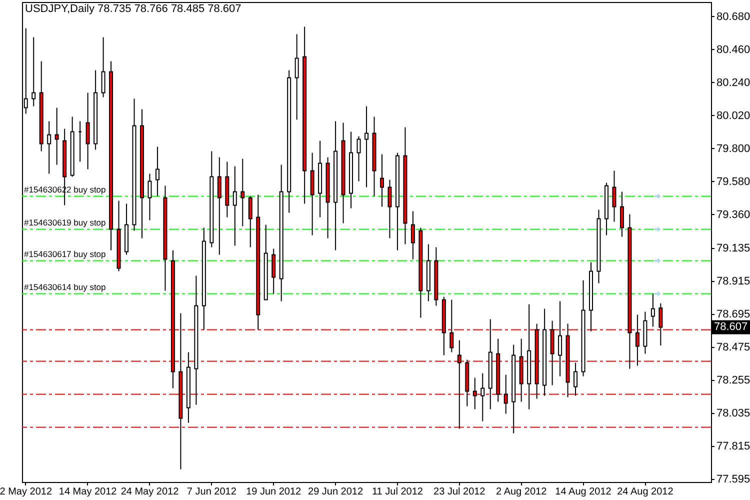 The height and width of the screenshot is (500, 750). What do you see at coordinates (583, 492) in the screenshot?
I see `x-tick-label: 14 Aug 2012` at bounding box center [583, 492].